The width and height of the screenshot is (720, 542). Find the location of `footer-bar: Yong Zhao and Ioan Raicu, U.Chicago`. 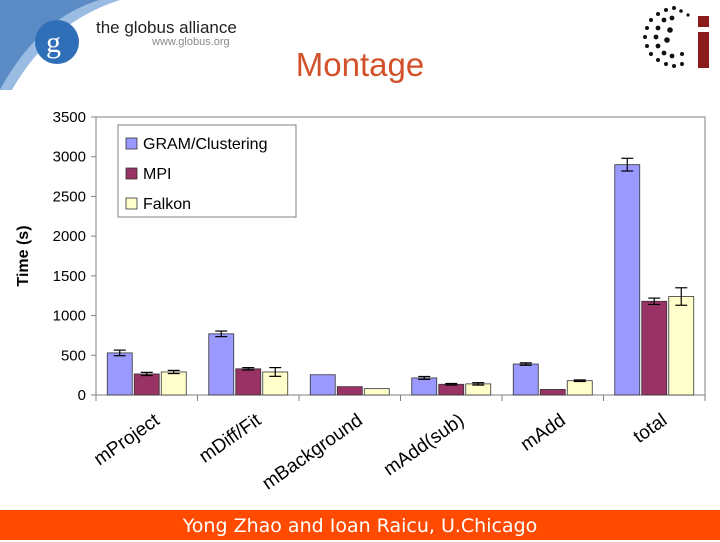

footer-bar: Yong Zhao and Ioan Raicu, U.Chicago is located at coordinates (360, 525).